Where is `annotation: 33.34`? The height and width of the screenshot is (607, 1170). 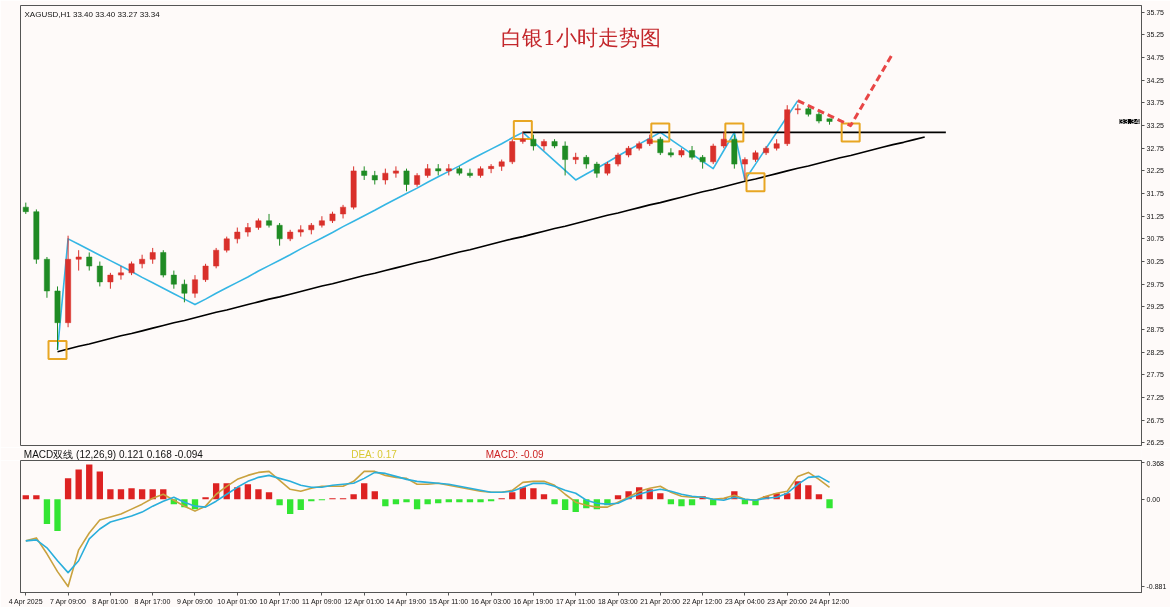 annotation: 33.34 is located at coordinates (1130, 121).